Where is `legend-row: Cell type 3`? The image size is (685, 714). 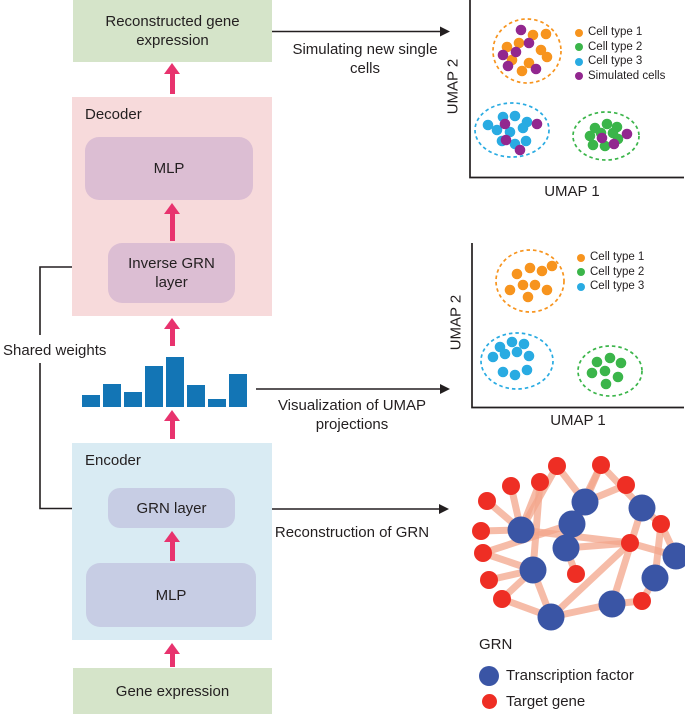 legend-row: Cell type 3 is located at coordinates (620, 61).